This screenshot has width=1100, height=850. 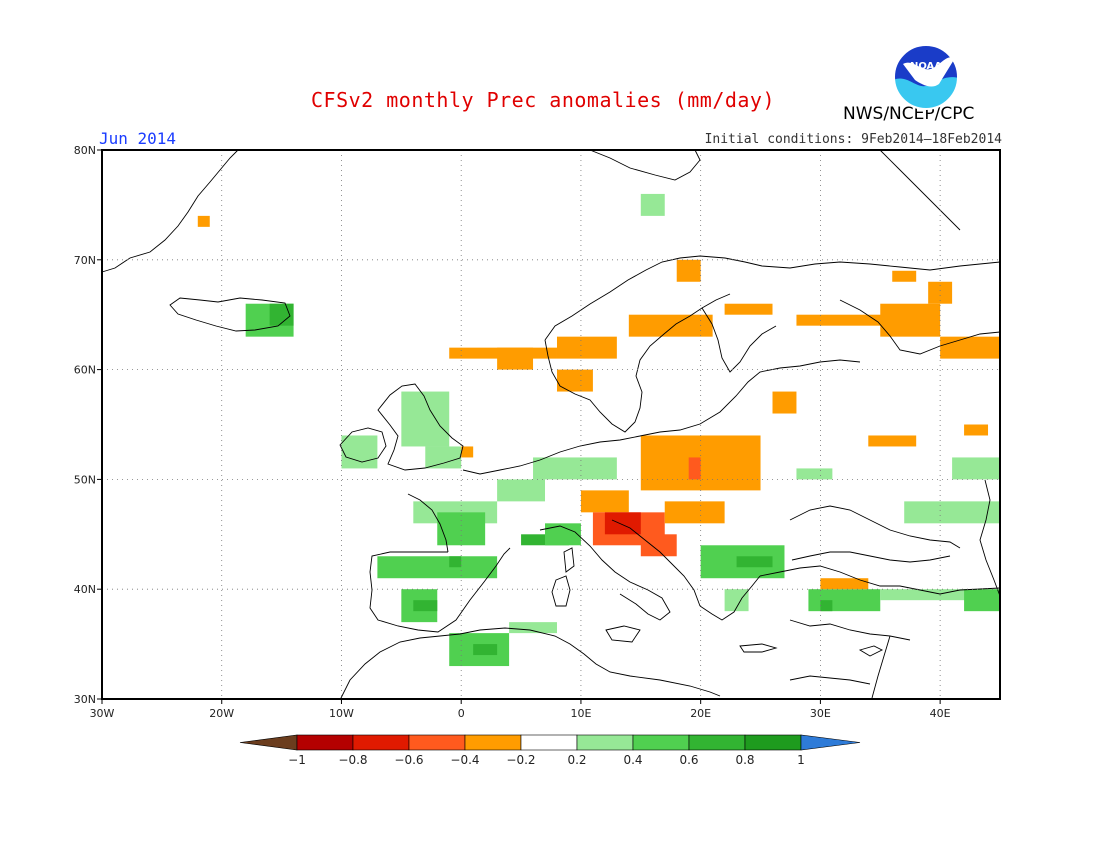 What do you see at coordinates (926, 77) in the screenshot?
I see `noaa-logo: NOAA` at bounding box center [926, 77].